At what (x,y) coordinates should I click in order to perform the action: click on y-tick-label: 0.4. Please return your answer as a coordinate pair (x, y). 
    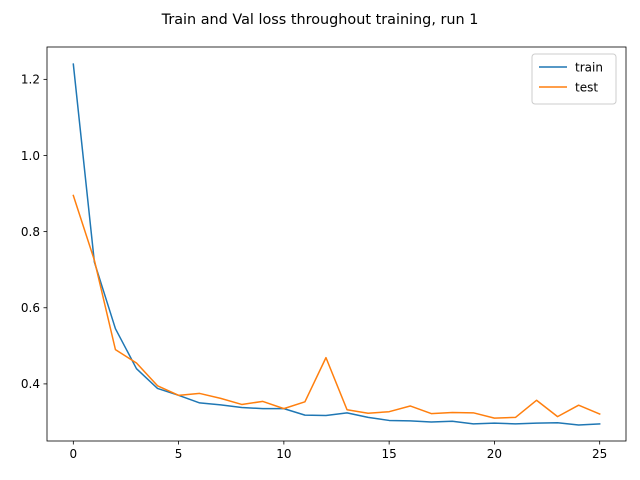
    Looking at the image, I should click on (30, 384).